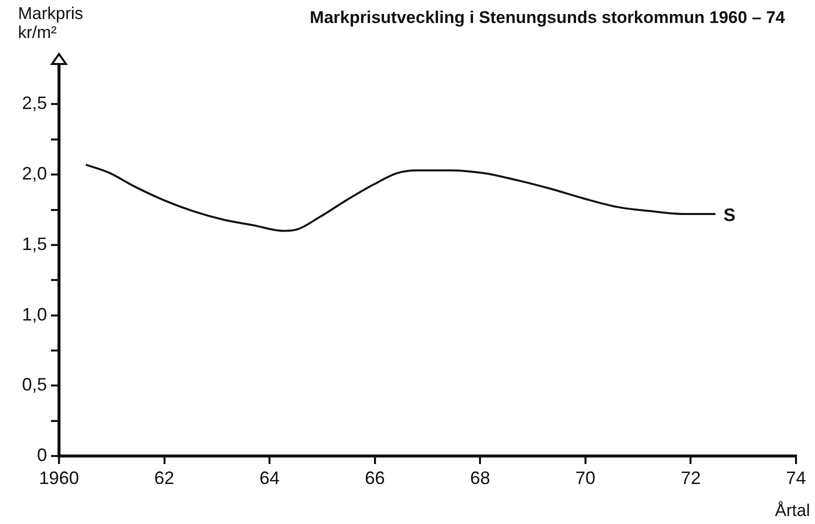 The height and width of the screenshot is (524, 815). I want to click on y-tick-label: 2,0, so click(34, 174).